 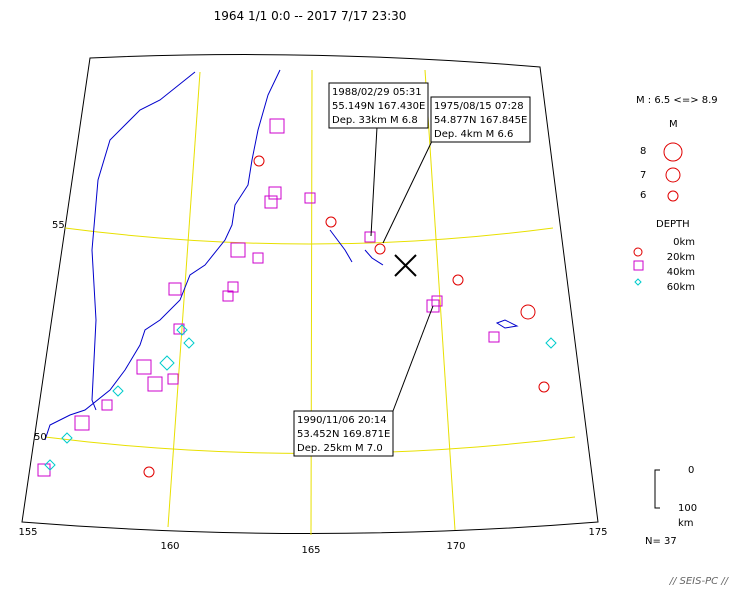 I want to click on scale-label: 100, so click(x=687, y=508).